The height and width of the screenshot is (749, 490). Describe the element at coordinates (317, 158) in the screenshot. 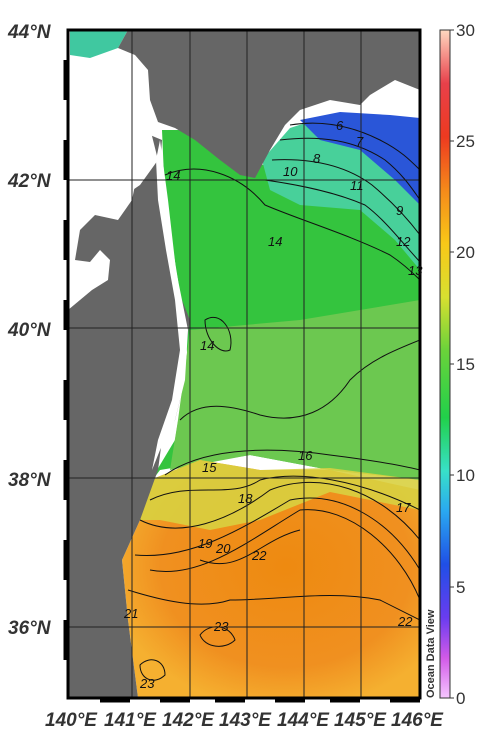

I see `contour-label: 8` at that location.